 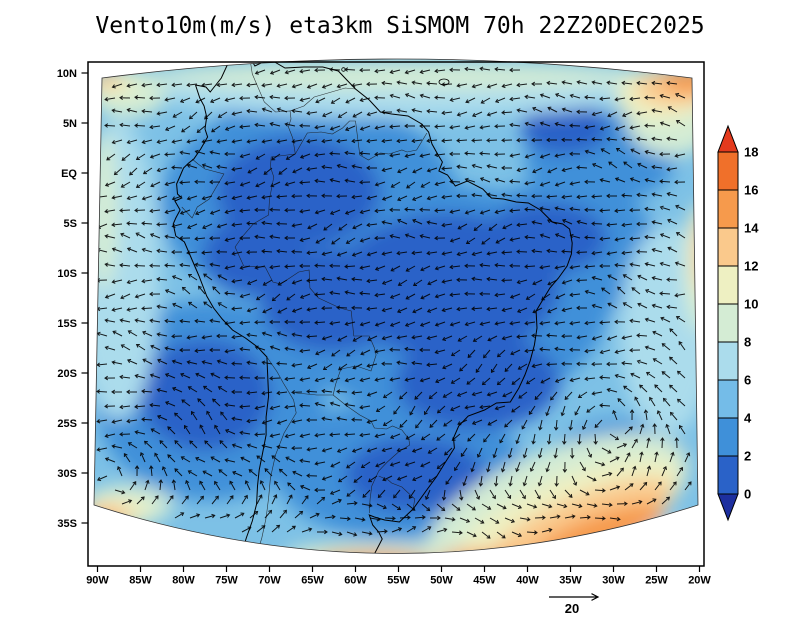 What do you see at coordinates (444, 82) in the screenshot?
I see `island-marajo` at bounding box center [444, 82].